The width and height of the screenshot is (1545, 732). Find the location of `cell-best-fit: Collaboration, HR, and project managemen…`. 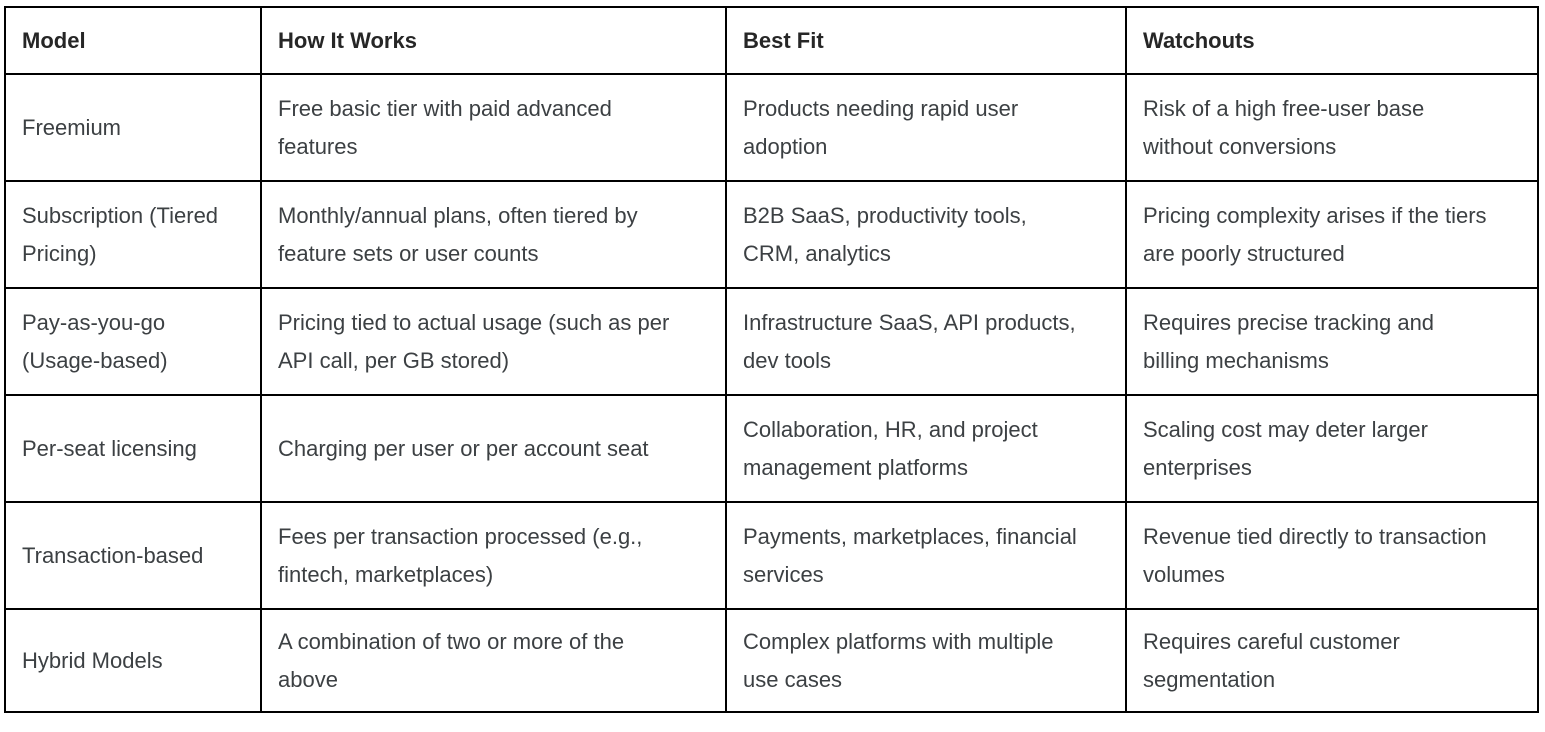

cell-best-fit: Collaboration, HR, and project managemen… is located at coordinates (926, 448).